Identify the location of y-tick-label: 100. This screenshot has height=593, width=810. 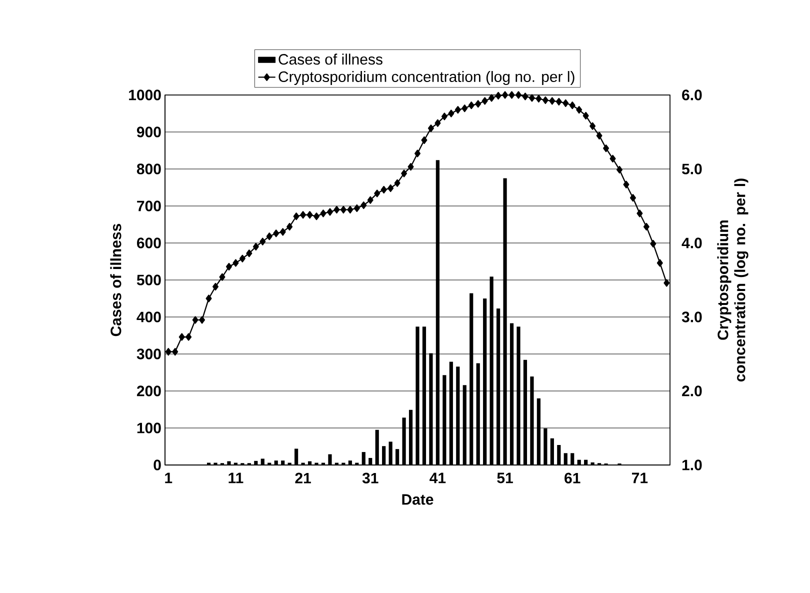
(149, 428).